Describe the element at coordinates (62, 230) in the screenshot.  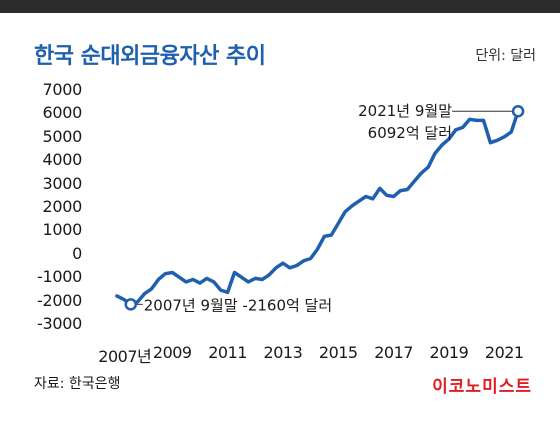
I see `y-tick-label: 1000` at that location.